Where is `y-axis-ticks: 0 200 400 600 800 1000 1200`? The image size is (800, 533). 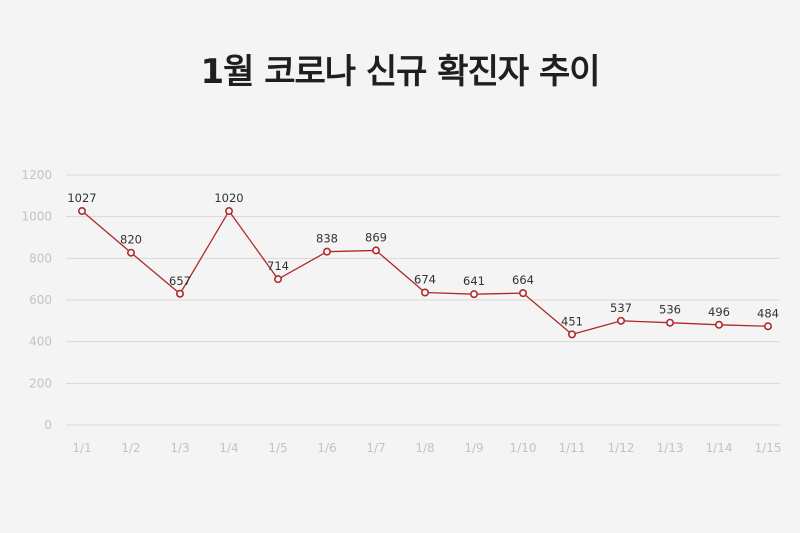
y-axis-ticks: 0 200 400 600 800 1000 1200 is located at coordinates (36, 300).